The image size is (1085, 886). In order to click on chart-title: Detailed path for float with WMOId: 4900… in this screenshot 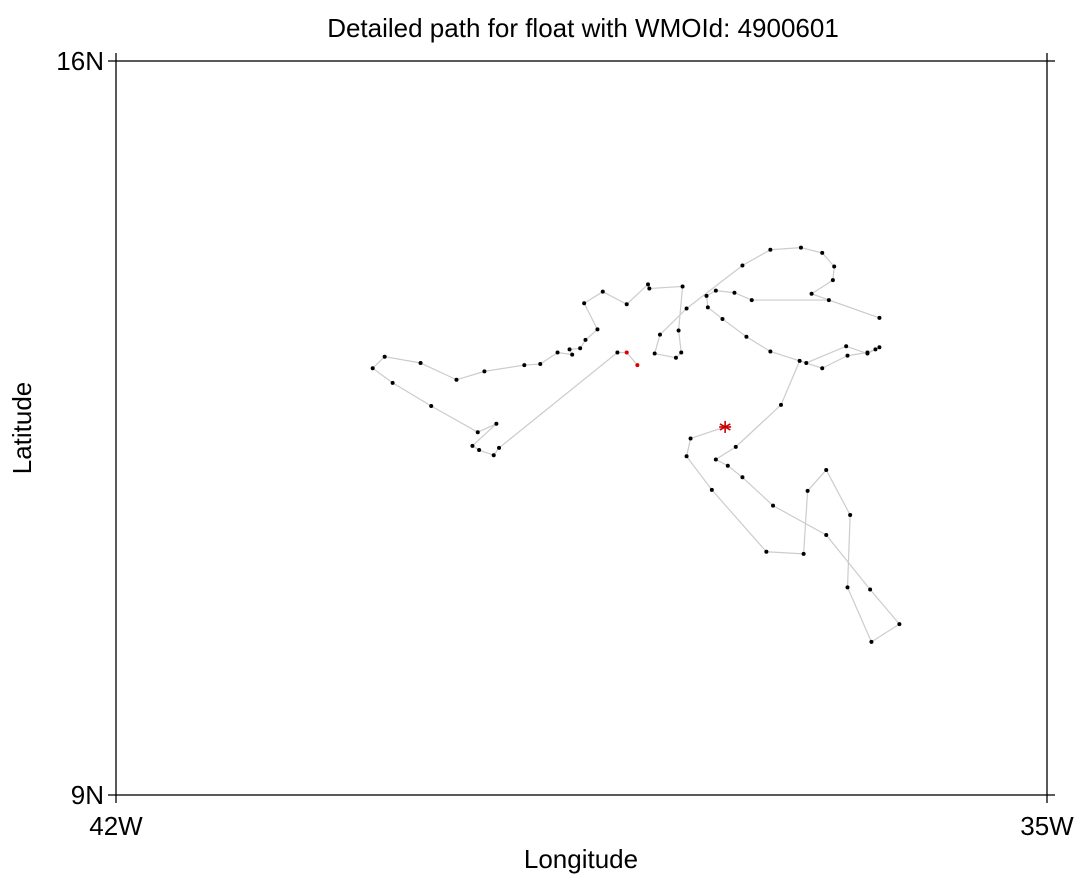, I will do `click(583, 28)`.